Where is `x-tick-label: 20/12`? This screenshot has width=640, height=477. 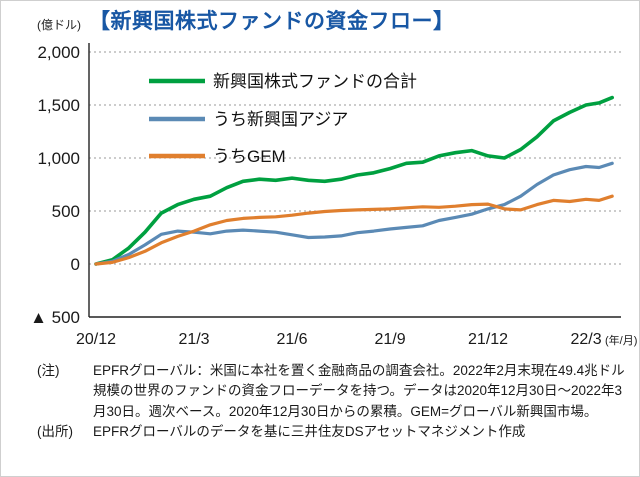 x-tick-label: 20/12 is located at coordinates (96, 339).